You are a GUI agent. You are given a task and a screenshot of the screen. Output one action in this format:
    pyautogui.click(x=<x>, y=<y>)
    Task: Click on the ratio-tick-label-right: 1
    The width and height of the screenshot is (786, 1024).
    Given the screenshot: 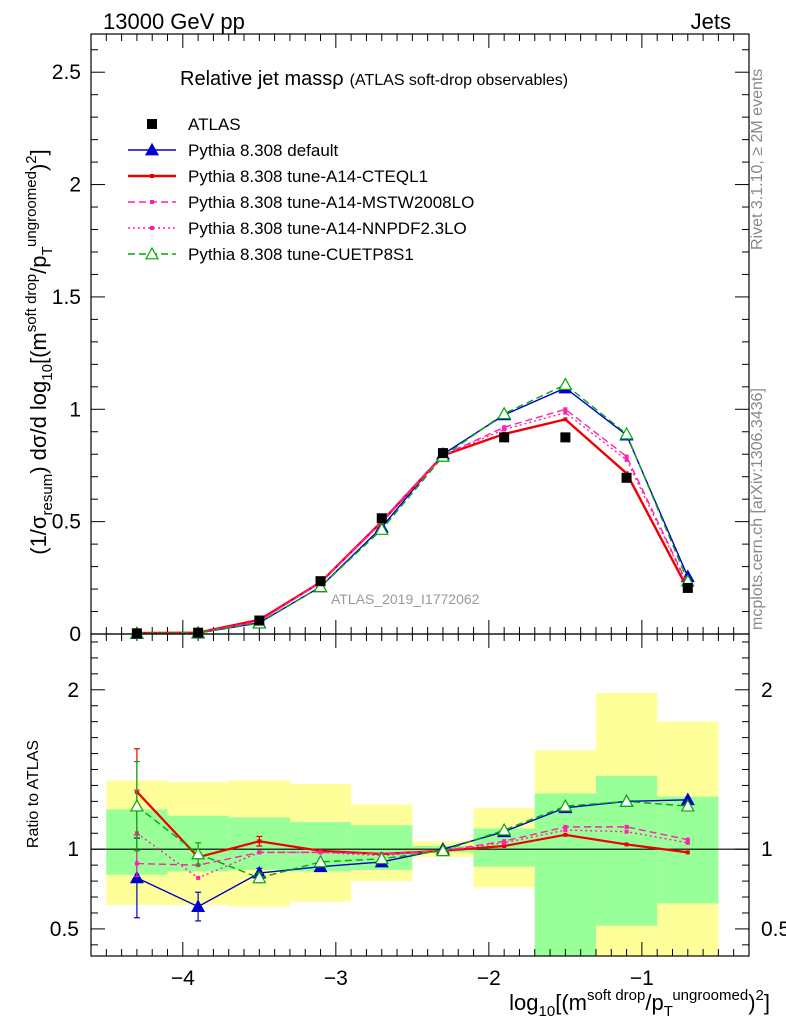 What is the action you would take?
    pyautogui.click(x=767, y=849)
    